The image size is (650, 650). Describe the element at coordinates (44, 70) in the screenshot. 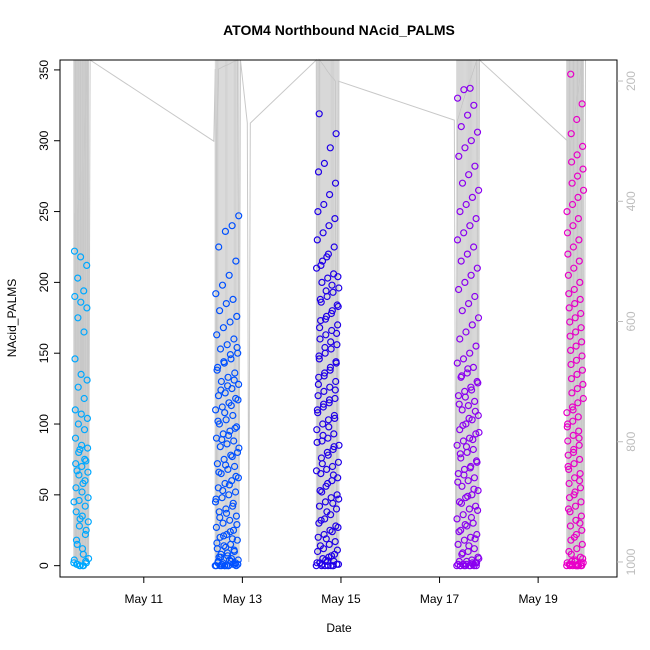

I see `y-tick-label: 350` at that location.